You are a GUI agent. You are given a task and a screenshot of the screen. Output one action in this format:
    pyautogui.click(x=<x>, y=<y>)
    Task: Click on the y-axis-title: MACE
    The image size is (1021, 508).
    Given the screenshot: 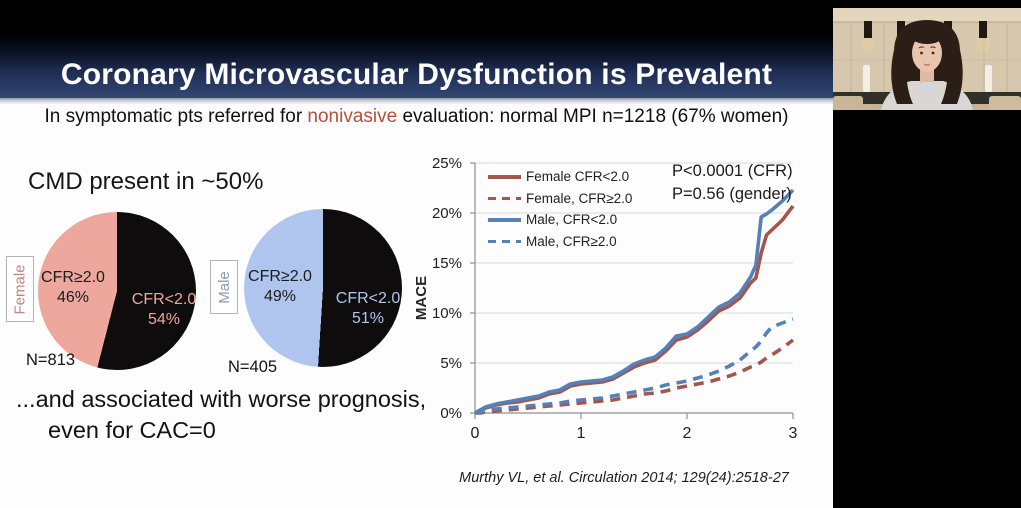 What is the action you would take?
    pyautogui.click(x=422, y=298)
    